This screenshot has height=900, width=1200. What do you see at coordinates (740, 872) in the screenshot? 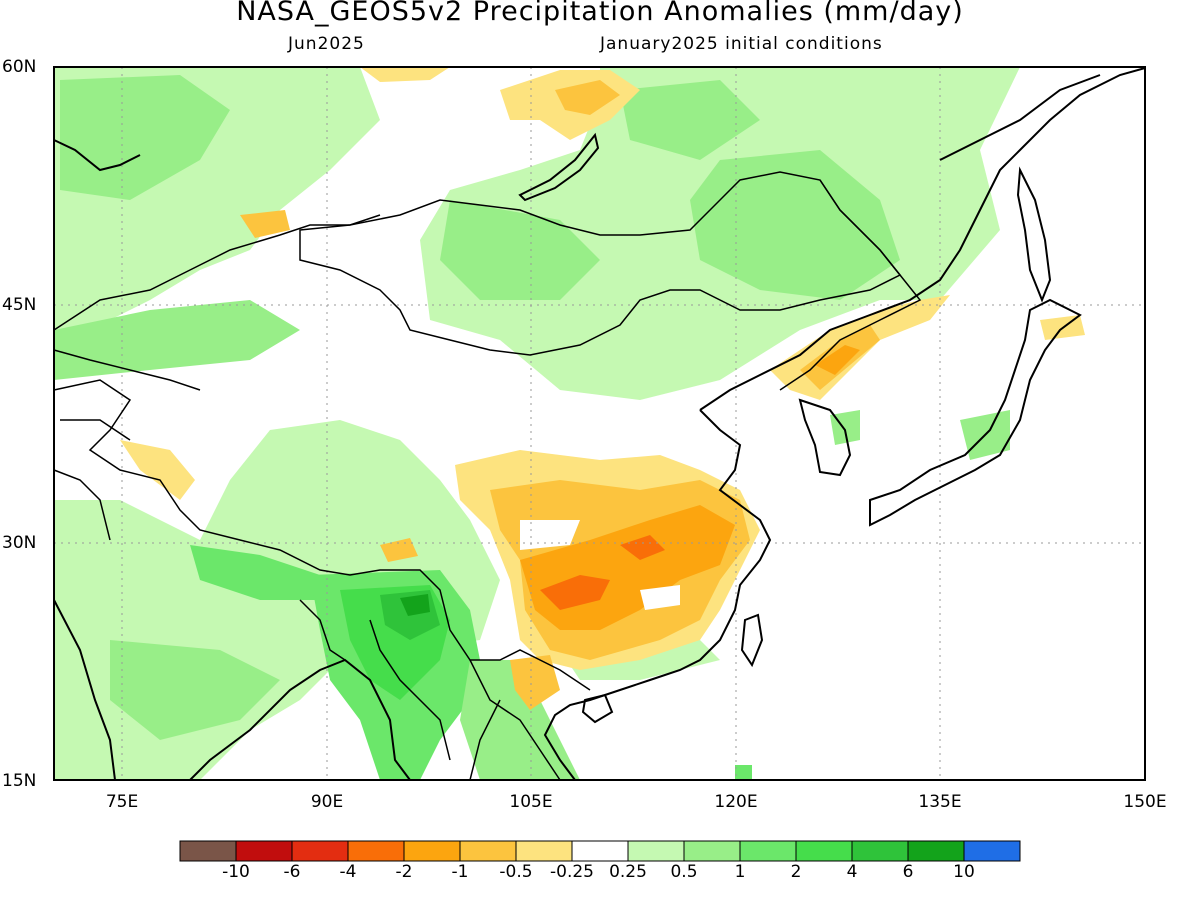
I see `colorbar-tick-label: 1` at bounding box center [740, 872].